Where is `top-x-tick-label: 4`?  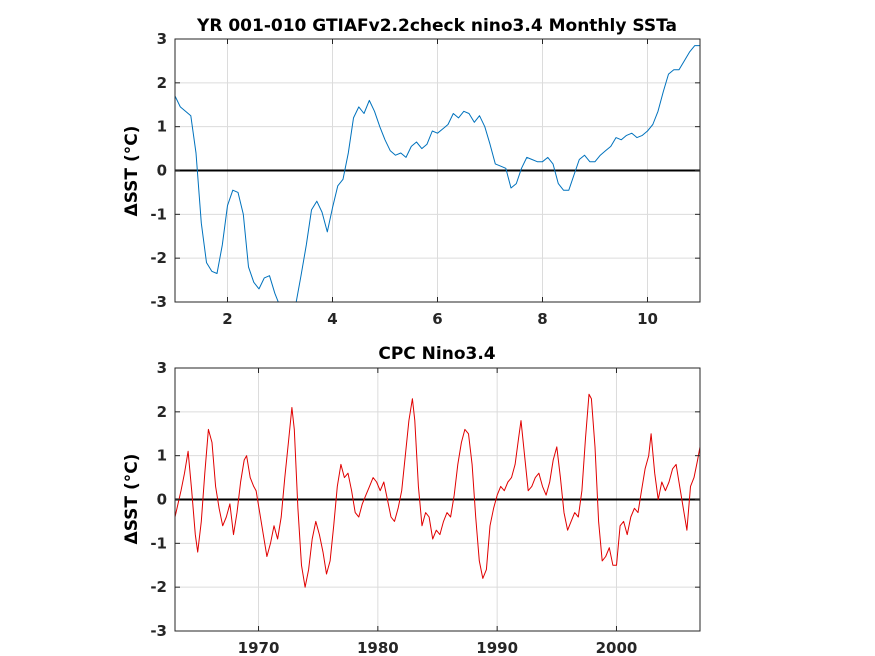
top-x-tick-label: 4 is located at coordinates (332, 319).